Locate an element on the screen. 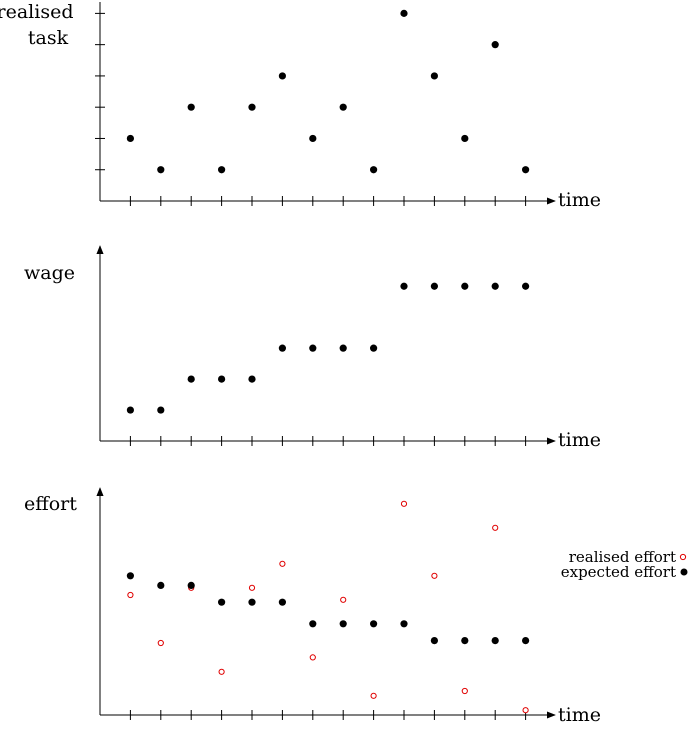 The height and width of the screenshot is (730, 689). legend-marker-expected-effort is located at coordinates (684, 572).